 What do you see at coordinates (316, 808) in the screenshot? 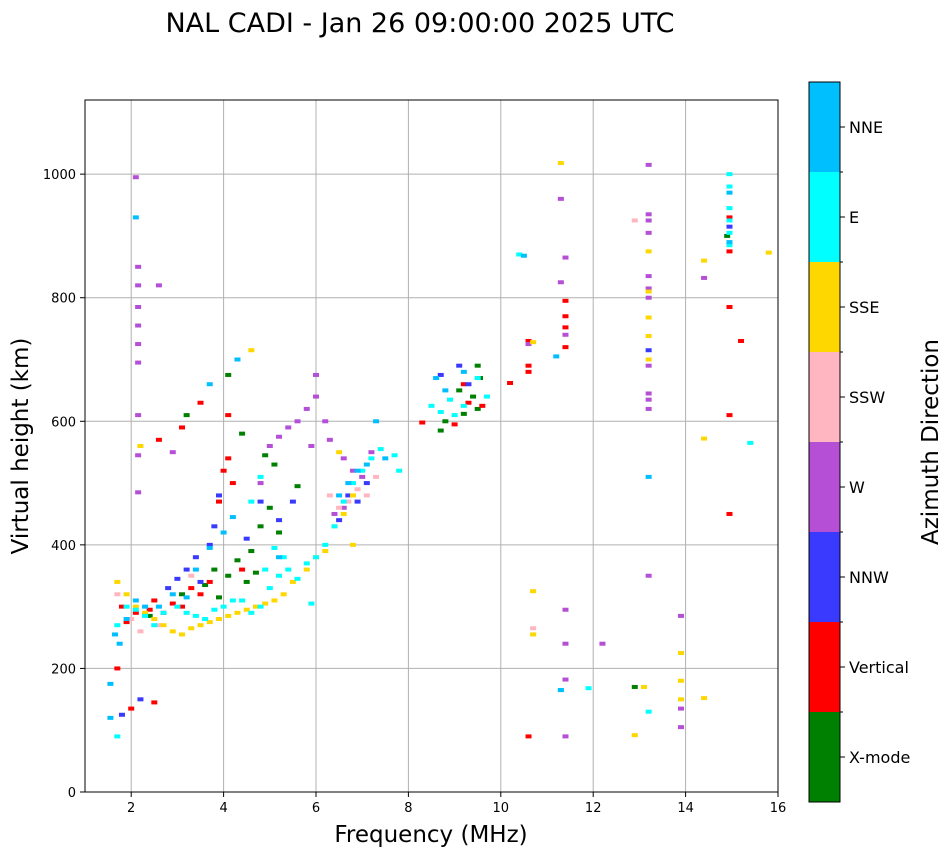
I see `x-tick-label: 6` at bounding box center [316, 808].